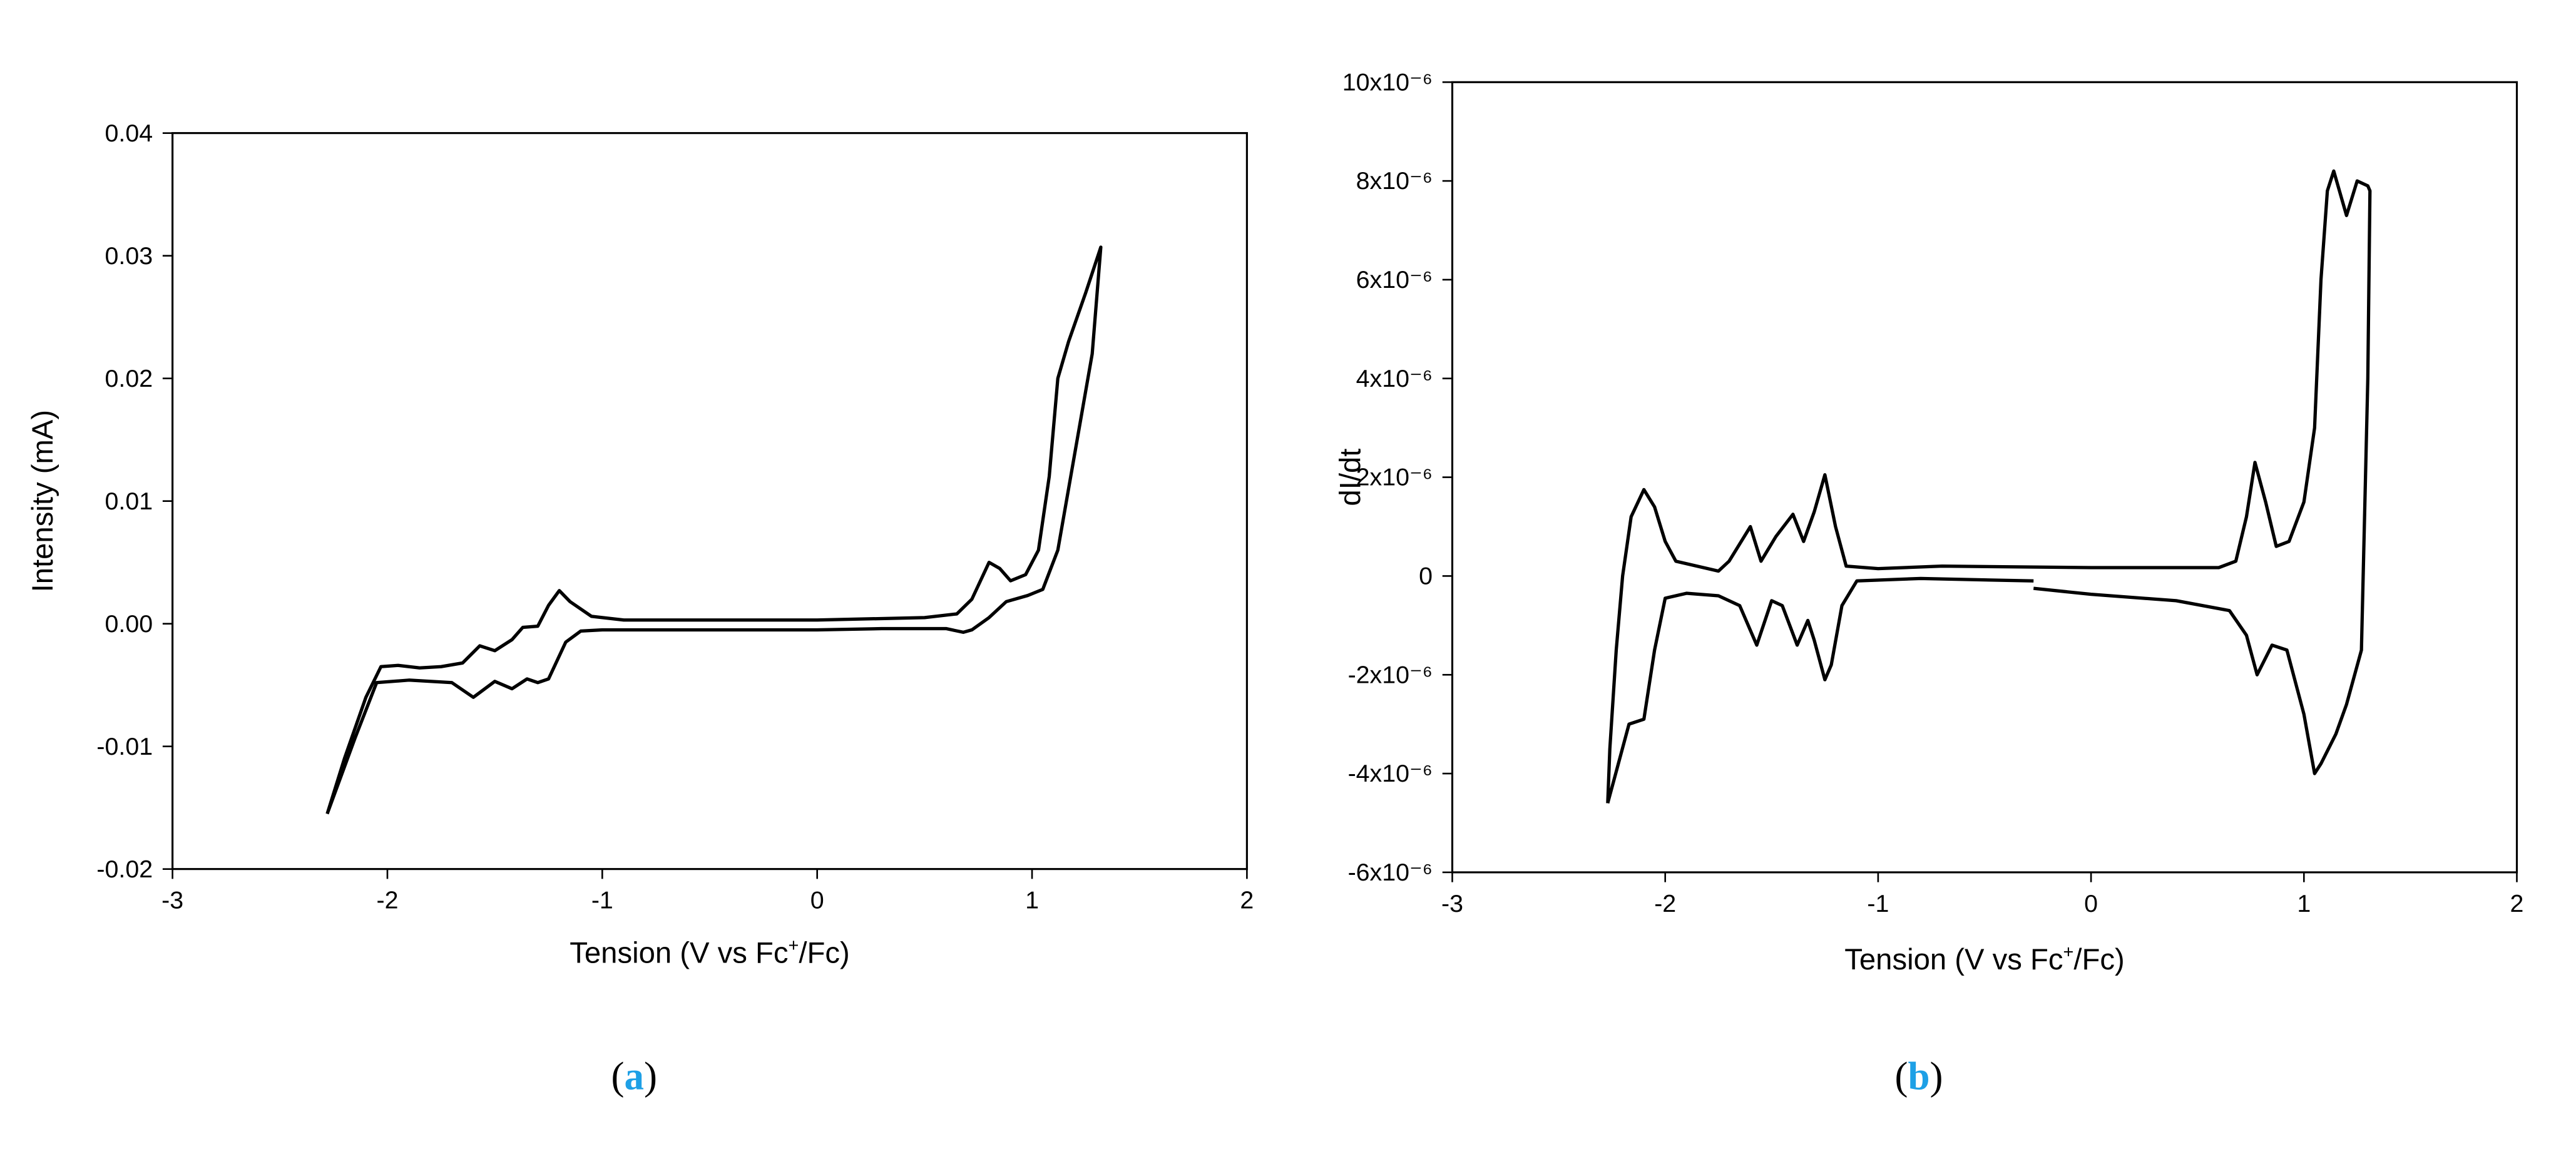 Image resolution: width=2576 pixels, height=1159 pixels. I want to click on y-tick-label: 0, so click(1426, 576).